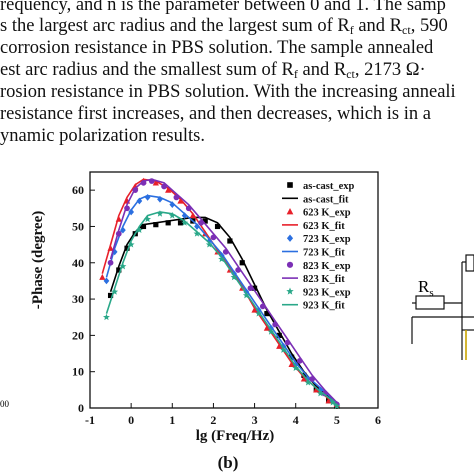 Image resolution: width=474 pixels, height=474 pixels. Describe the element at coordinates (147, 70) in the screenshot. I see `text-run: est arc radius and the smallest sum of R` at that location.